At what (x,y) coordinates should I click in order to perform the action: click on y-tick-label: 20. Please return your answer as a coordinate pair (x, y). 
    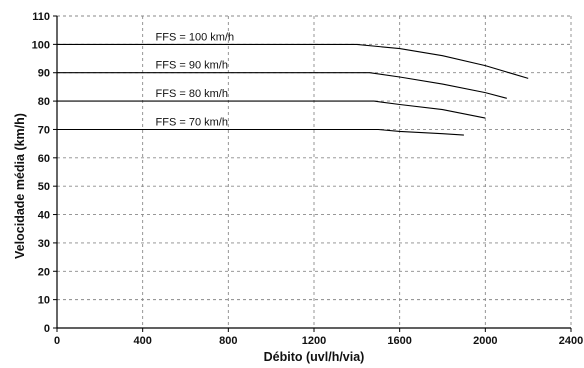
    Looking at the image, I should click on (44, 272).